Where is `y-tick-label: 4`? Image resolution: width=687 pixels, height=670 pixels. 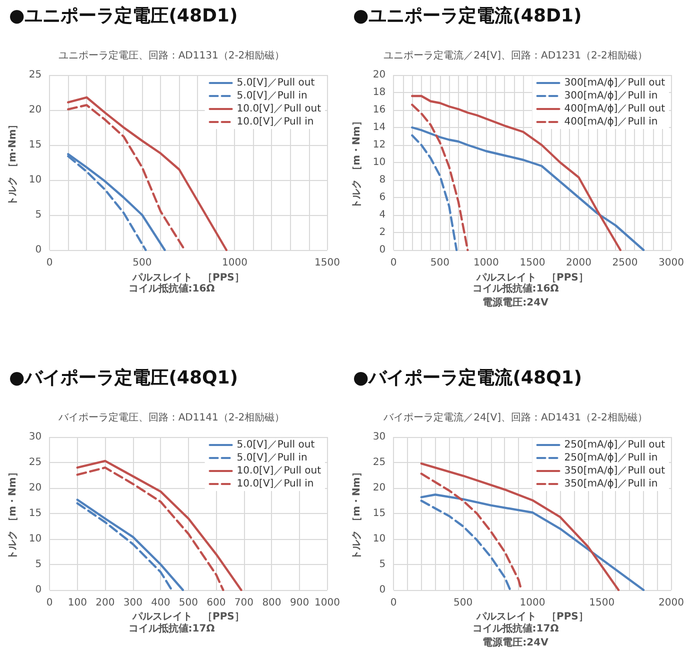
y-tick-label: 4 is located at coordinates (382, 215).